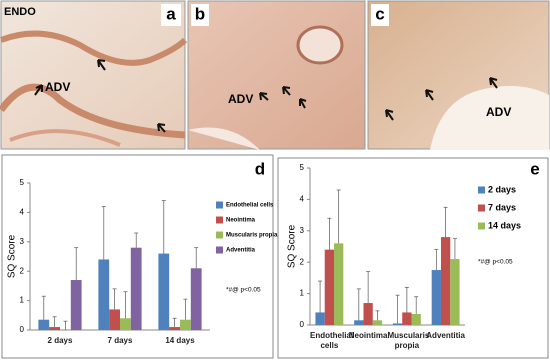 This screenshot has height=360, width=550. I want to click on panel-letter: b, so click(200, 13).